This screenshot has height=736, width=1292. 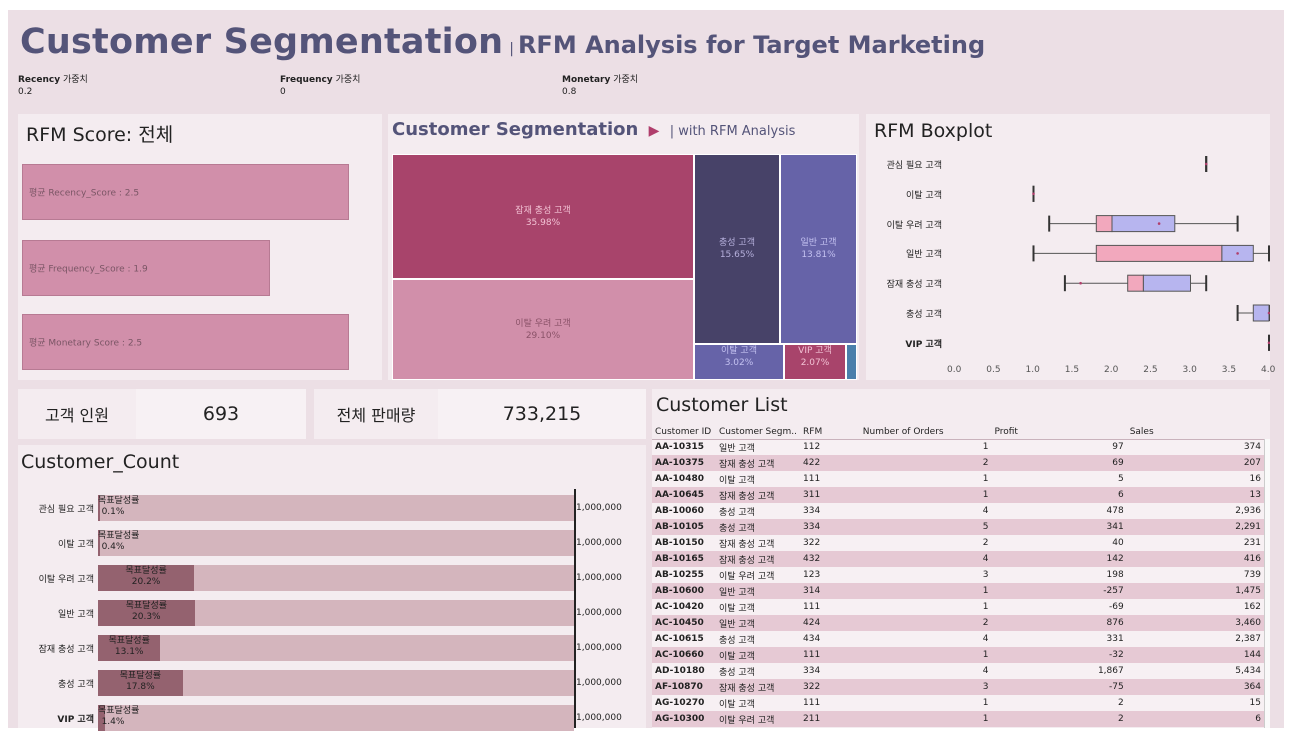 I want to click on table-row: AB-10105 충성 고객 334 5 341 2,291, so click(x=958, y=527).